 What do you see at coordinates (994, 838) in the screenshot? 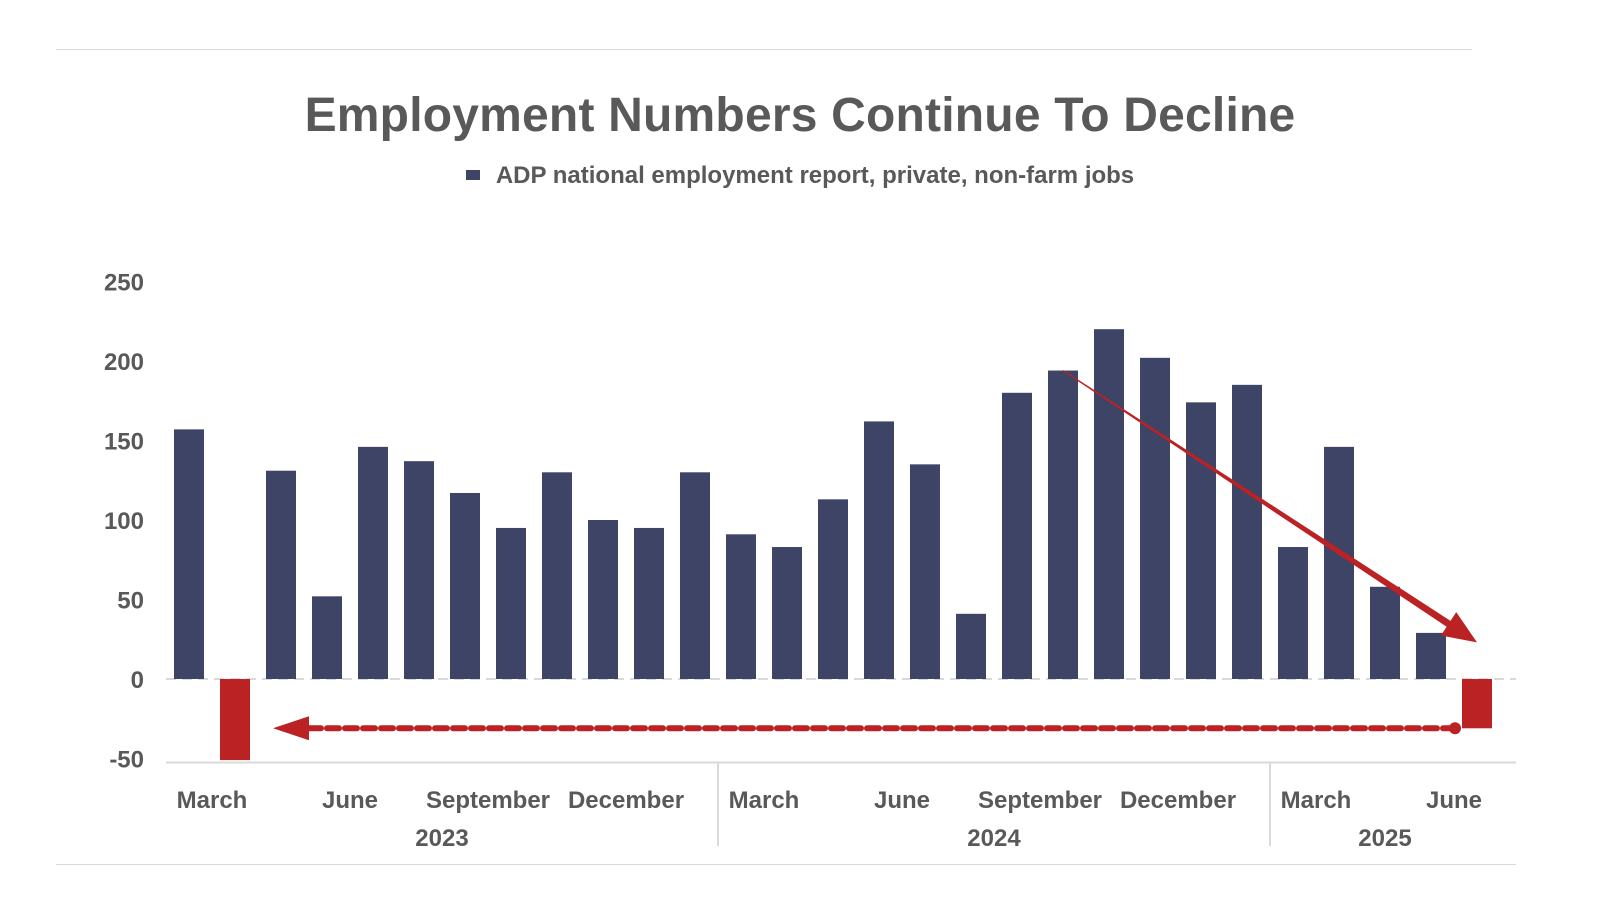
I see `x-year-label: 2024` at bounding box center [994, 838].